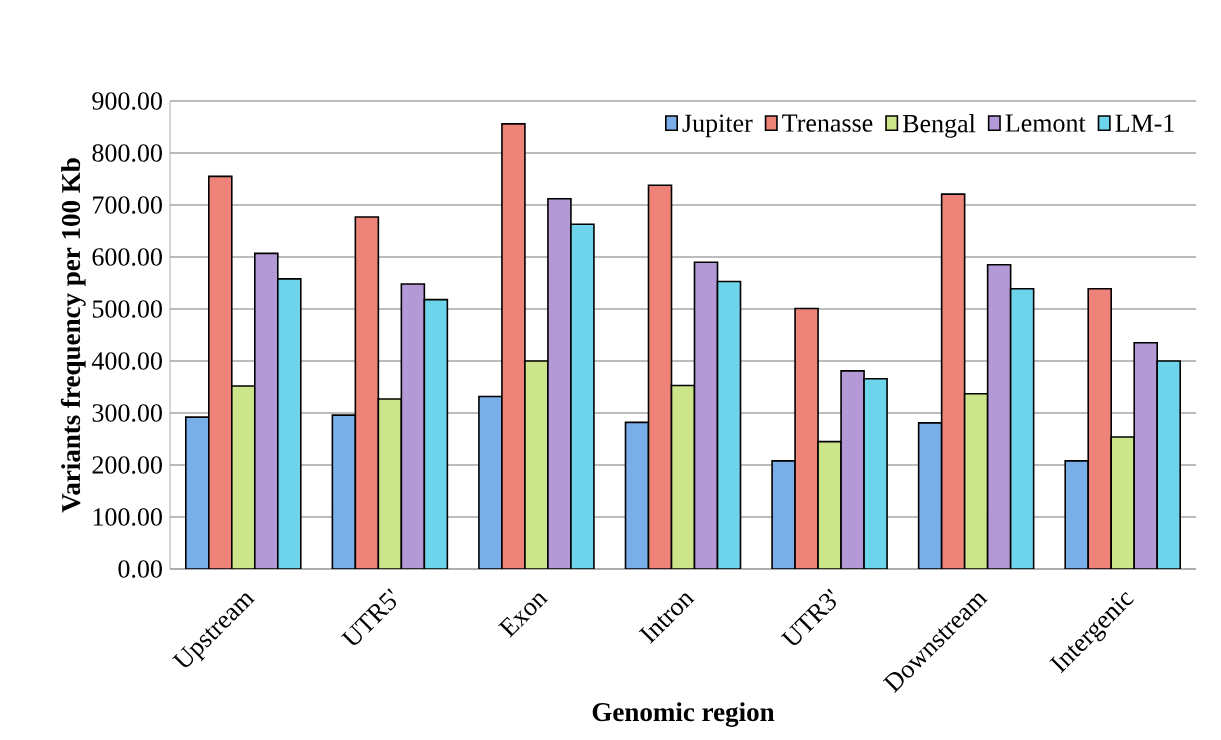 The height and width of the screenshot is (740, 1221). What do you see at coordinates (127, 153) in the screenshot?
I see `y-tick-label: 800.00` at bounding box center [127, 153].